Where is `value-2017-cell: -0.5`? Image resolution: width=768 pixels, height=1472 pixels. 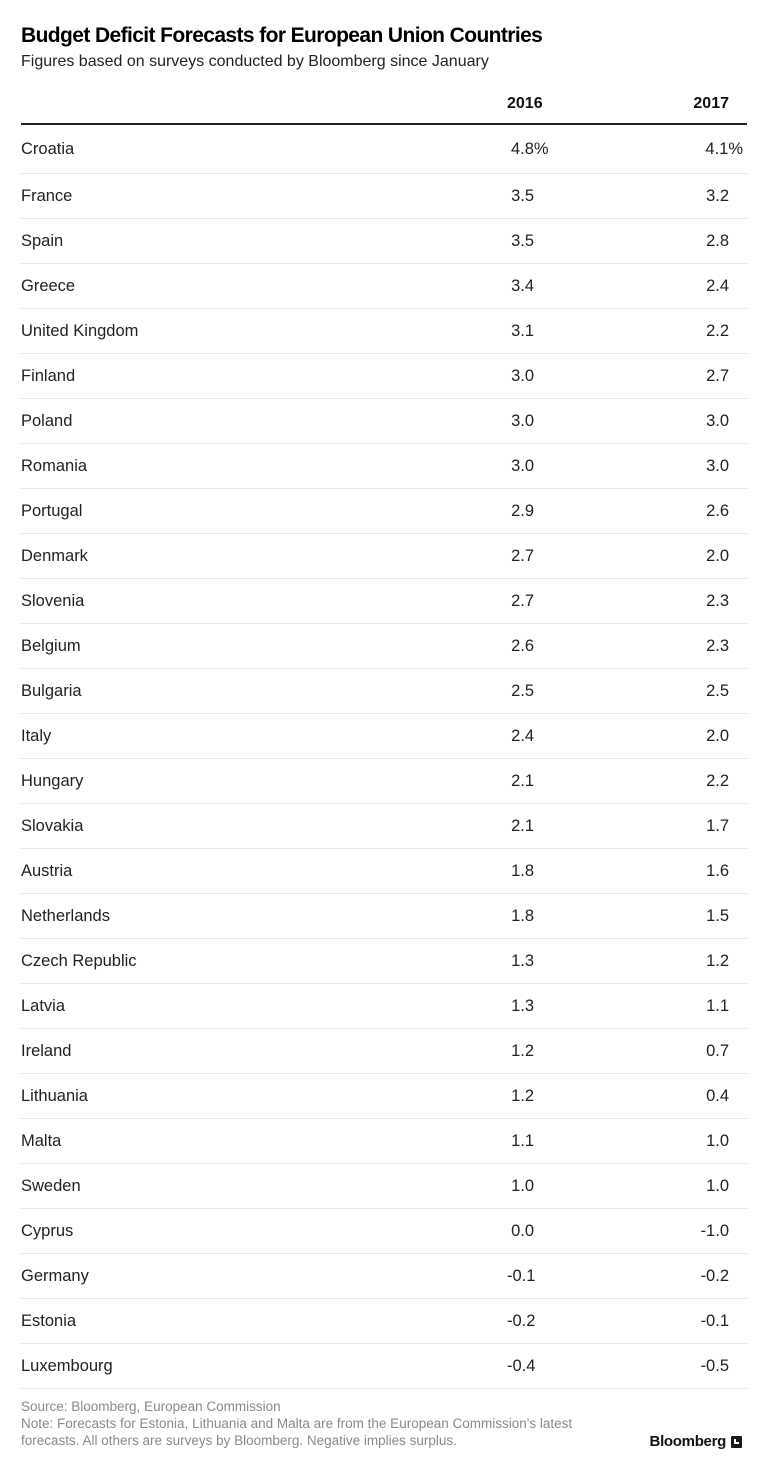
value-2017-cell: -0.5 is located at coordinates (682, 1366).